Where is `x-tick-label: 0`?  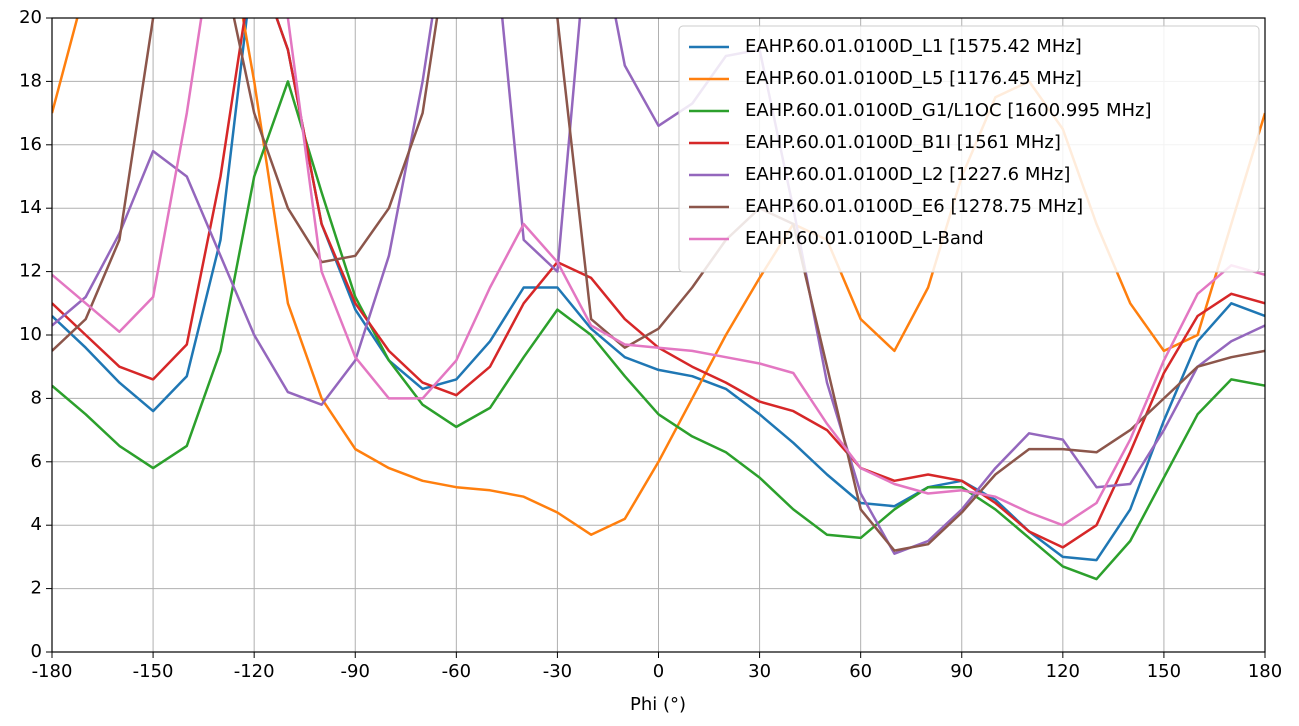 x-tick-label: 0 is located at coordinates (658, 671).